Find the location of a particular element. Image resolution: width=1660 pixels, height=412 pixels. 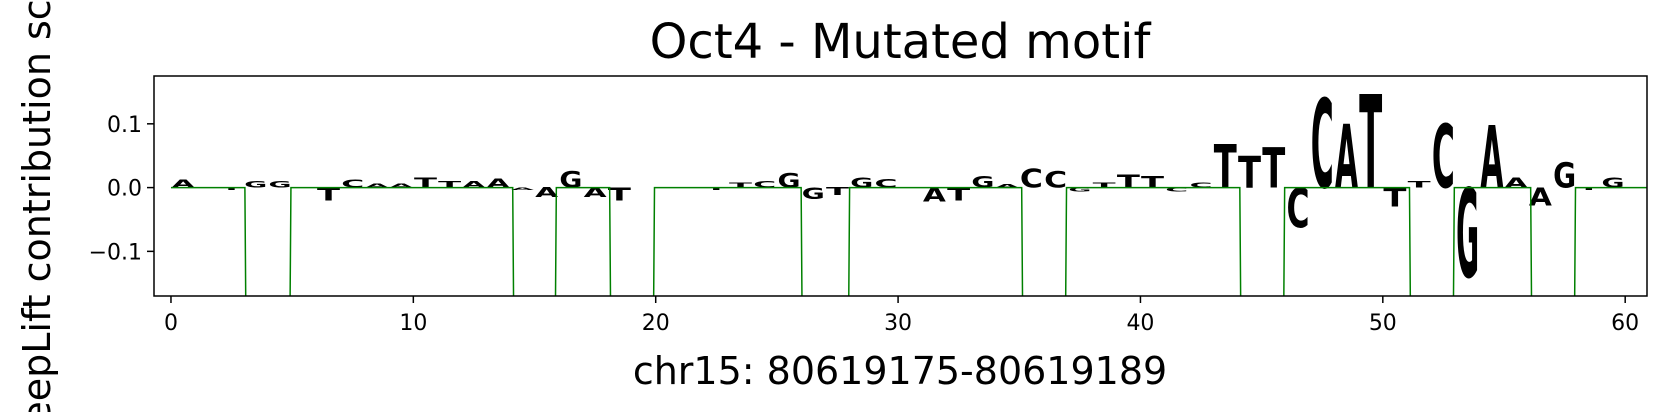

y-axis-label: DeepLift contribution scores is located at coordinates (37, 206).